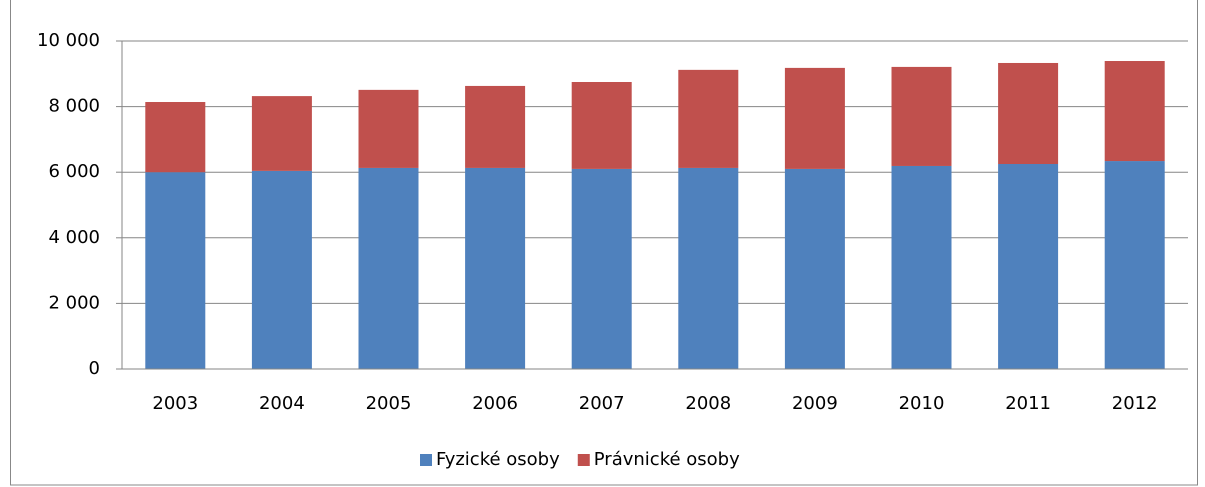  Describe the element at coordinates (389, 403) in the screenshot. I see `x-tick-label: 2005` at that location.